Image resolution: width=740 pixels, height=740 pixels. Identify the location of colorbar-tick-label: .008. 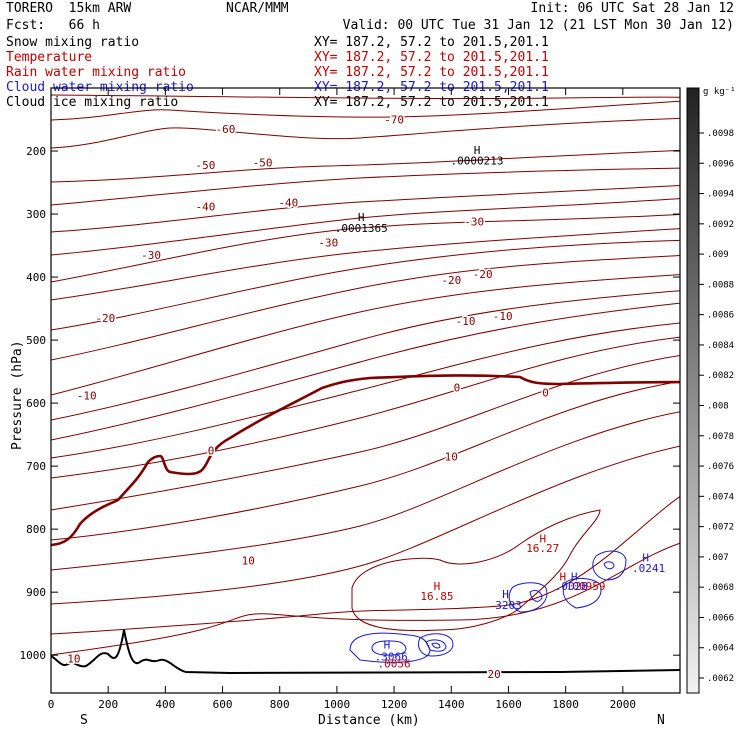
(718, 407).